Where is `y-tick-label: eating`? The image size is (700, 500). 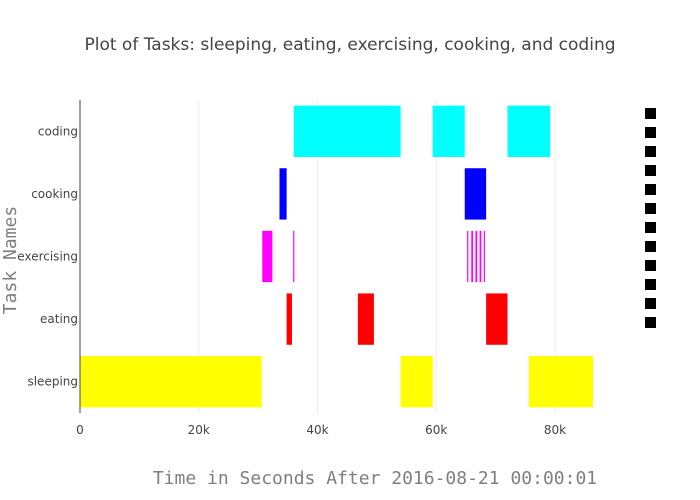
y-tick-label: eating is located at coordinates (59, 319).